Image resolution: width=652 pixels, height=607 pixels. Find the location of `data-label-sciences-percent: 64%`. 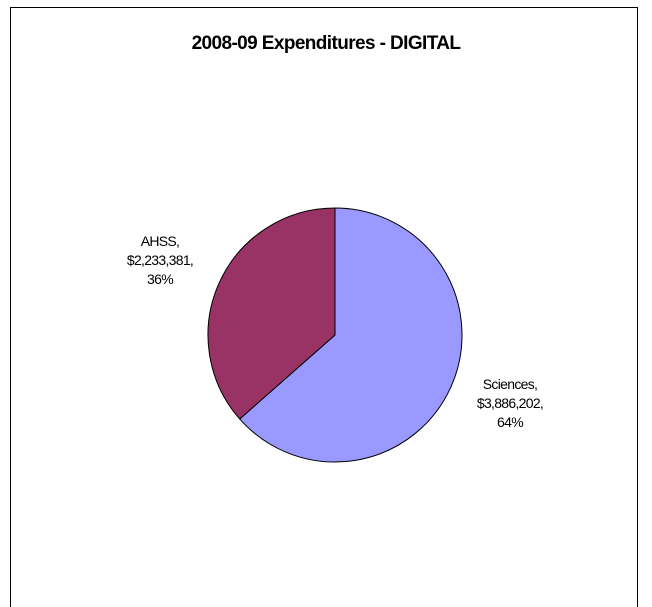

data-label-sciences-percent: 64% is located at coordinates (510, 422).